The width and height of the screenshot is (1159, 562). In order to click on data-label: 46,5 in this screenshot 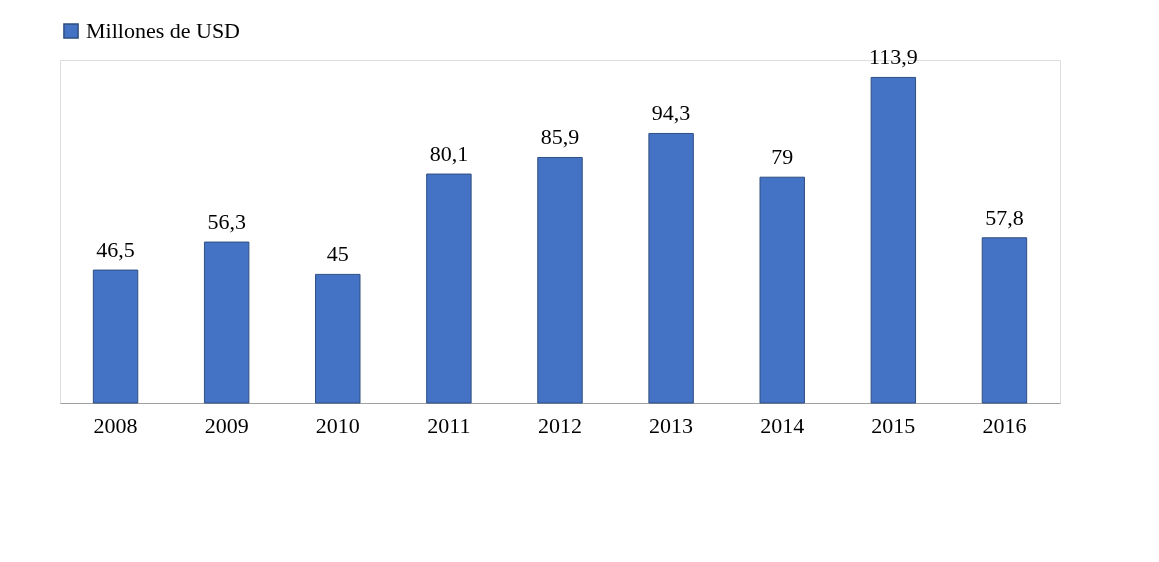, I will do `click(115, 250)`.